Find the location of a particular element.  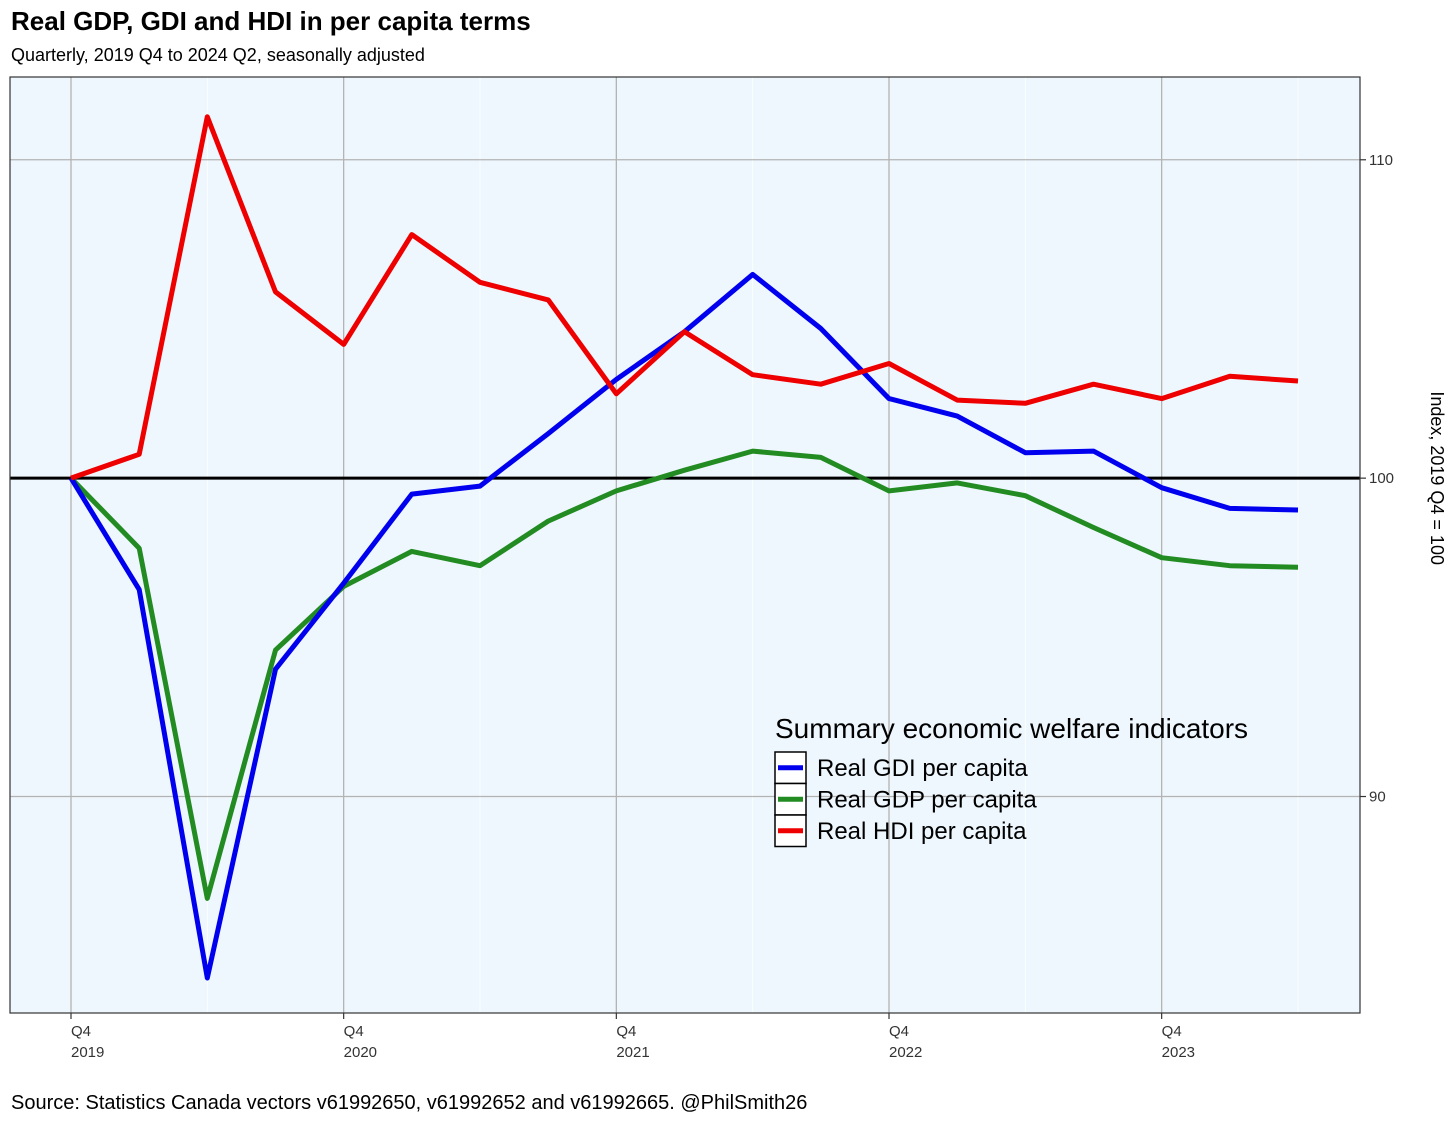

x-tick-label-year: 2019 is located at coordinates (87, 1052).